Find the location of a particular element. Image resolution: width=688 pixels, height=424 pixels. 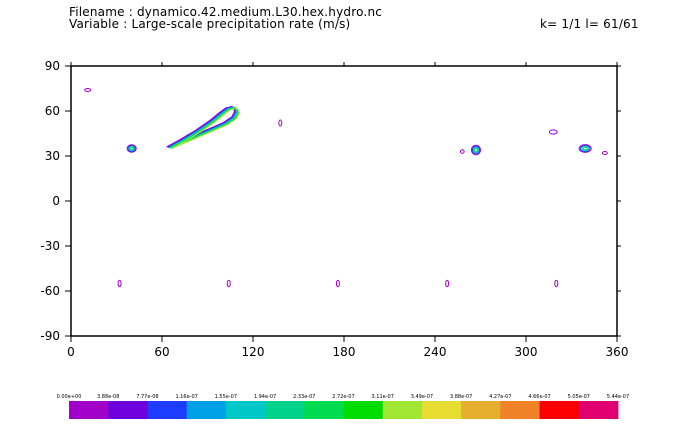

y-tick-label: -30 is located at coordinates (50, 246).